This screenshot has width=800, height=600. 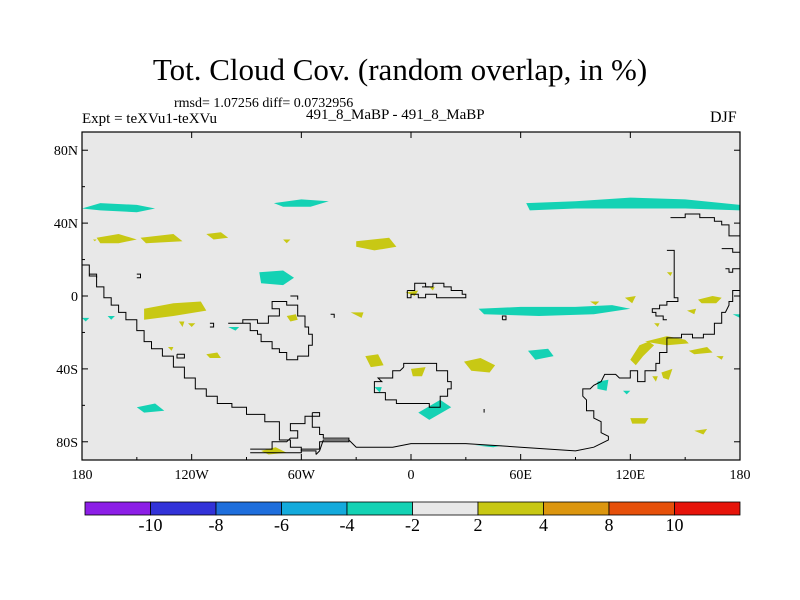 What do you see at coordinates (412, 525) in the screenshot?
I see `colorbar-label: -2` at bounding box center [412, 525].